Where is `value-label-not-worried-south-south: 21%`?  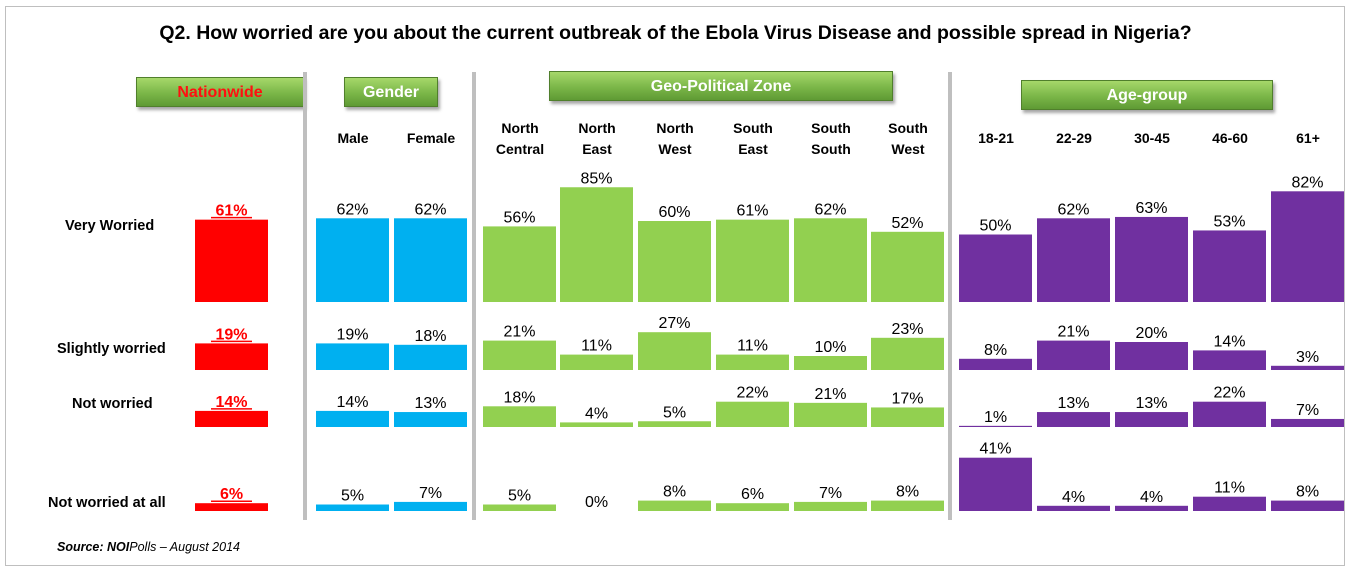 value-label-not-worried-south-south: 21% is located at coordinates (830, 394).